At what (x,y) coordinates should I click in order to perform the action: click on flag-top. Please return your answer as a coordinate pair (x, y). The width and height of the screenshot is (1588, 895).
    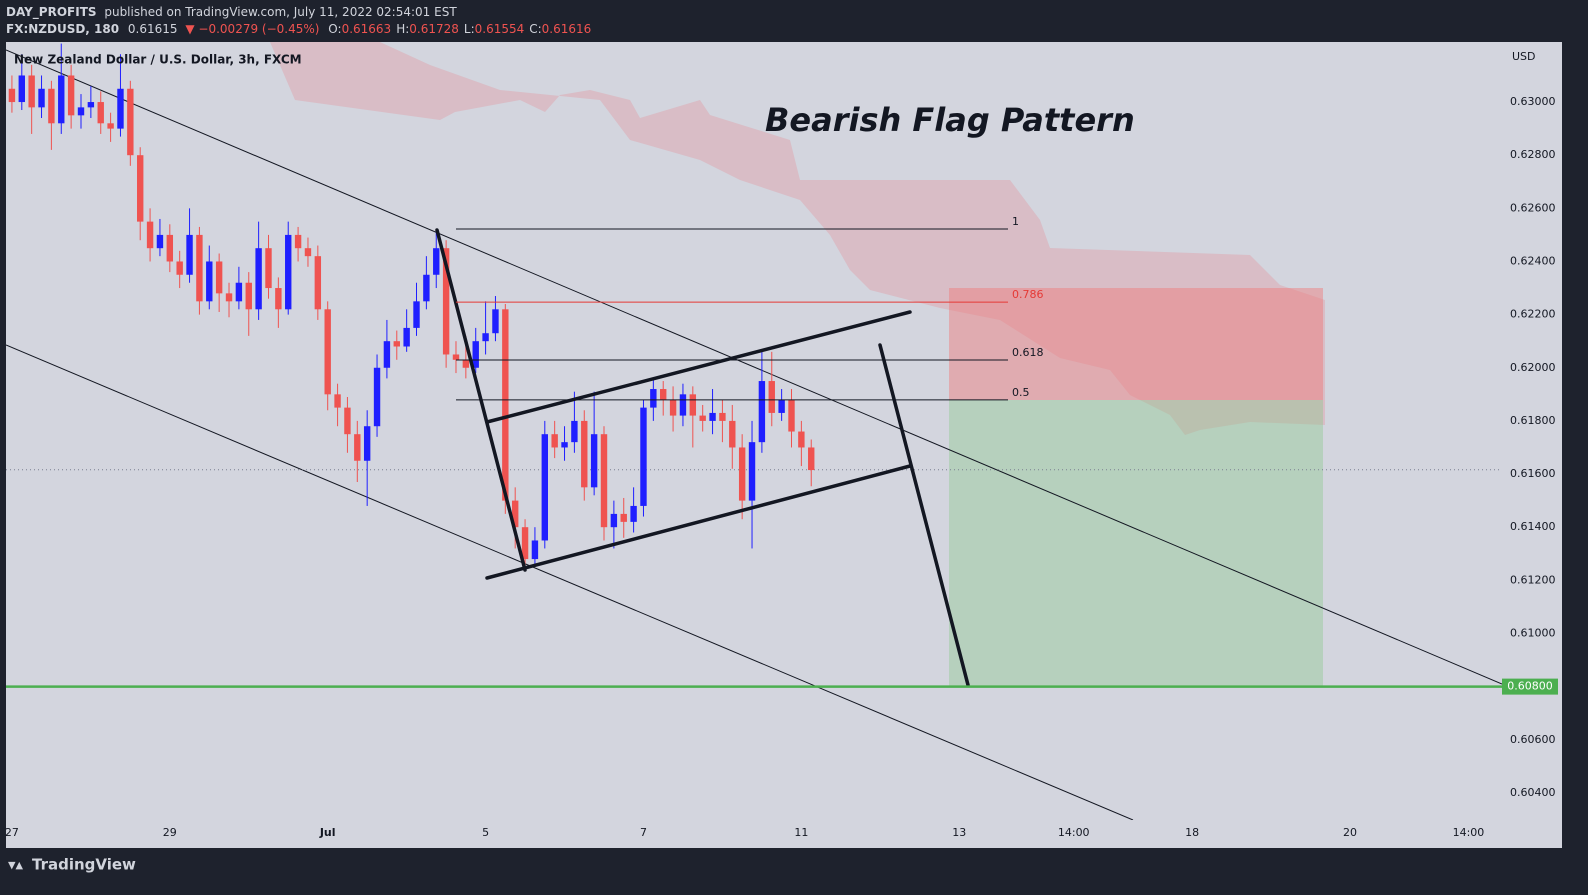
    Looking at the image, I should click on (698, 367).